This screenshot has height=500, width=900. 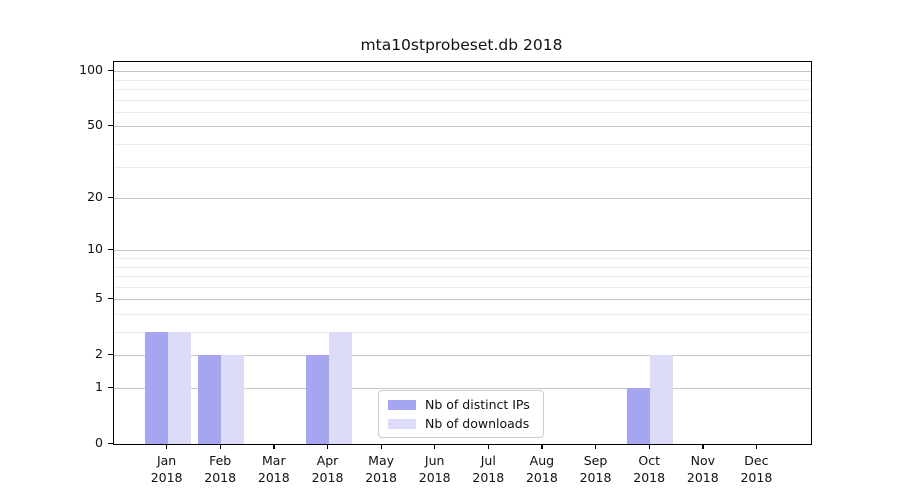 I want to click on y-tick-label: 0, so click(x=99, y=442).